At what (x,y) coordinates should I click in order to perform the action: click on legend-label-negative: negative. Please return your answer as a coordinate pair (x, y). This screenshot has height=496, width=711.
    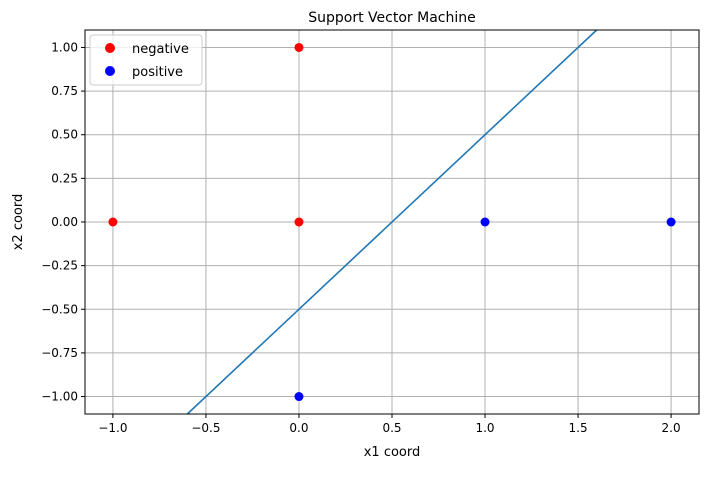
    Looking at the image, I should click on (160, 49).